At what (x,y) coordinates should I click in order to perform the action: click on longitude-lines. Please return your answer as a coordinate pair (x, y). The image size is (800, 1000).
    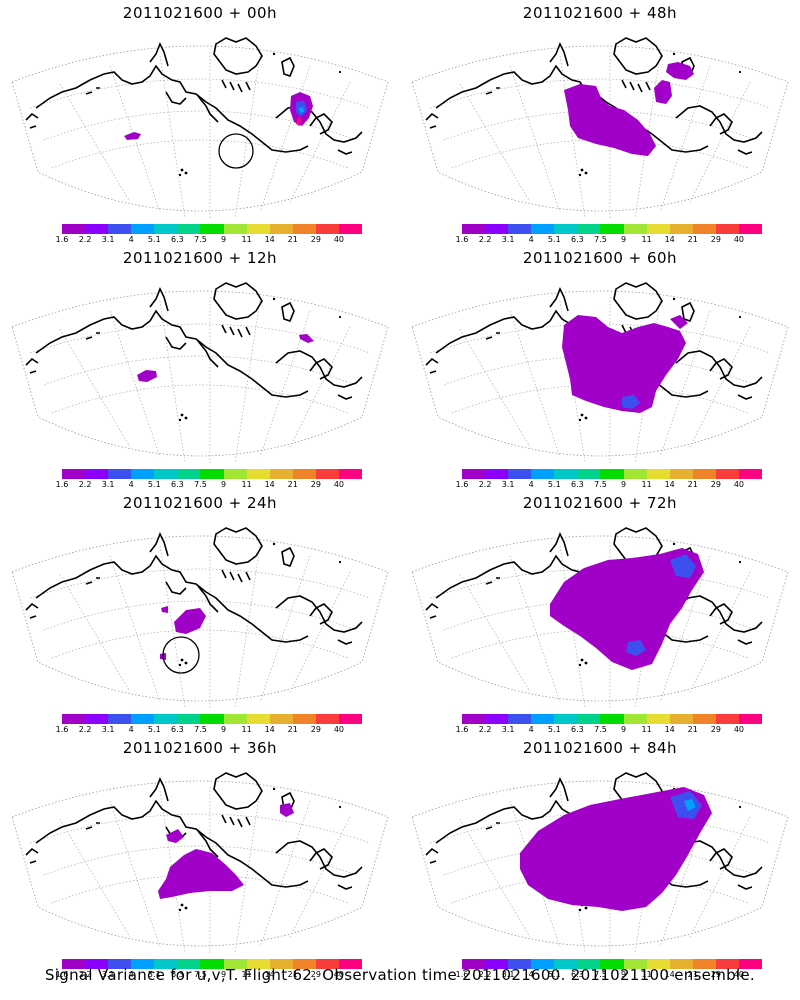
    Looking at the image, I should click on (205, 136).